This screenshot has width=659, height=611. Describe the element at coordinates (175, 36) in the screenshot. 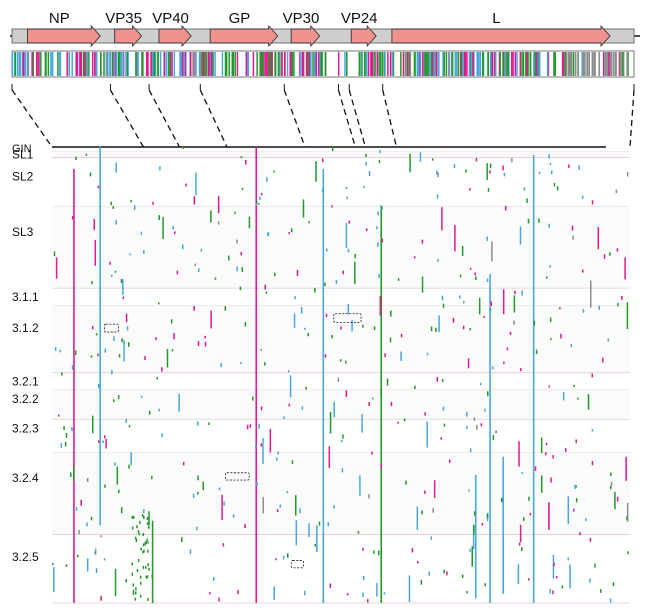

I see `gene-arrow-vp40` at that location.